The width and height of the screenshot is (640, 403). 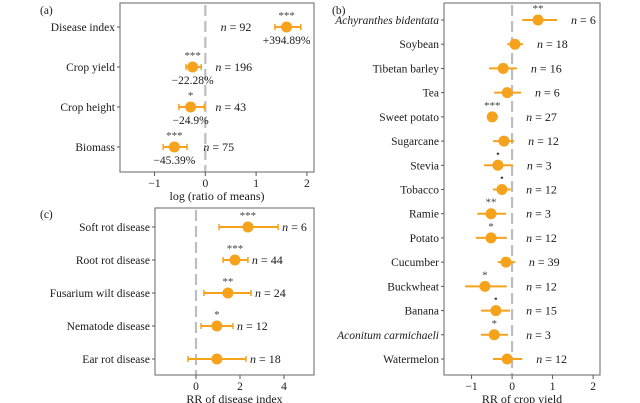 What do you see at coordinates (154, 148) in the screenshot?
I see `forest-row: Biomass *** n = 75 −45.39%` at bounding box center [154, 148].